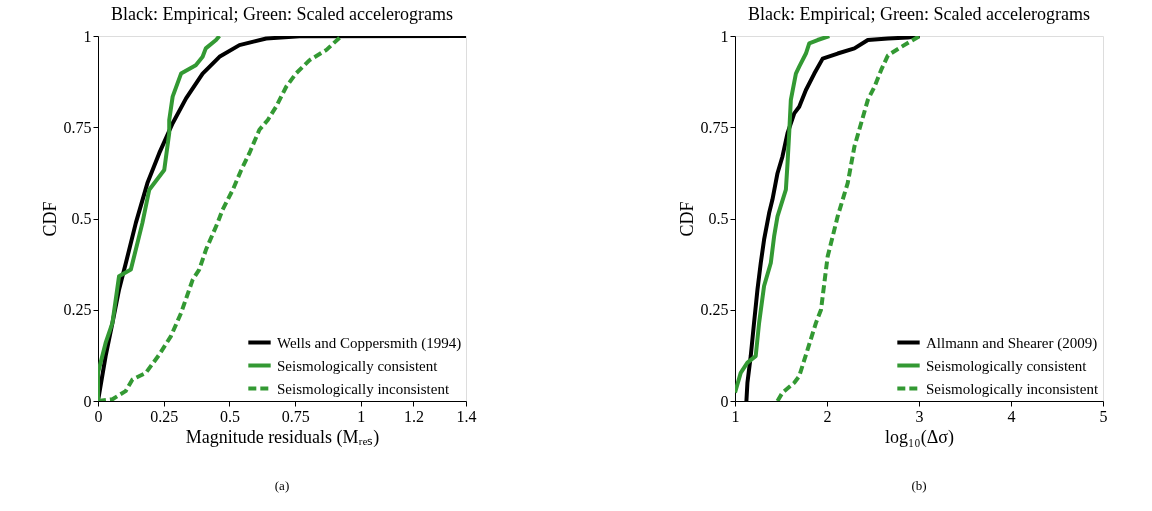 This screenshot has width=1152, height=511. What do you see at coordinates (919, 485) in the screenshot?
I see `text: (b)` at bounding box center [919, 485].